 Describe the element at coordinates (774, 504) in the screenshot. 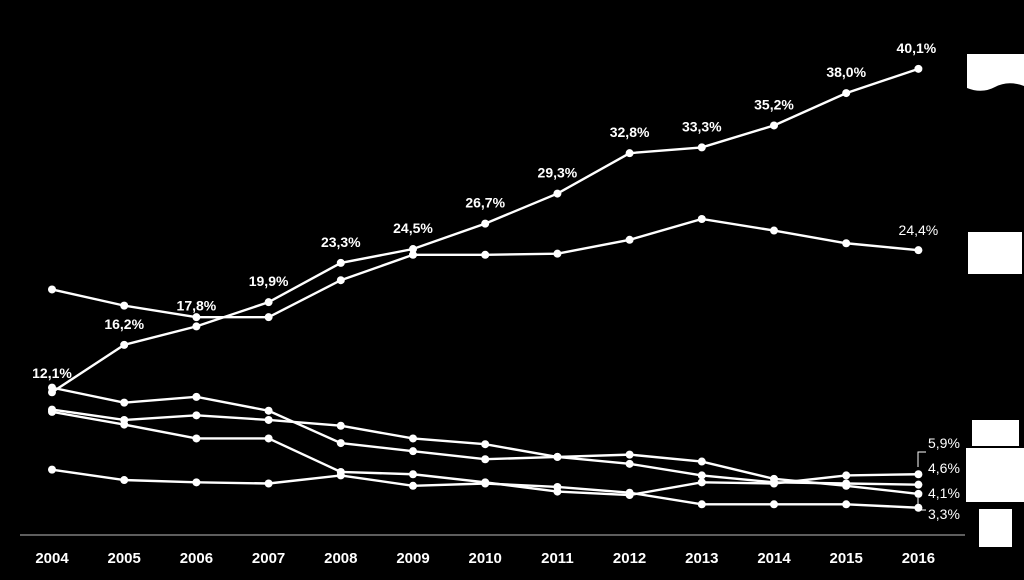

I see `point-s6-2014` at that location.